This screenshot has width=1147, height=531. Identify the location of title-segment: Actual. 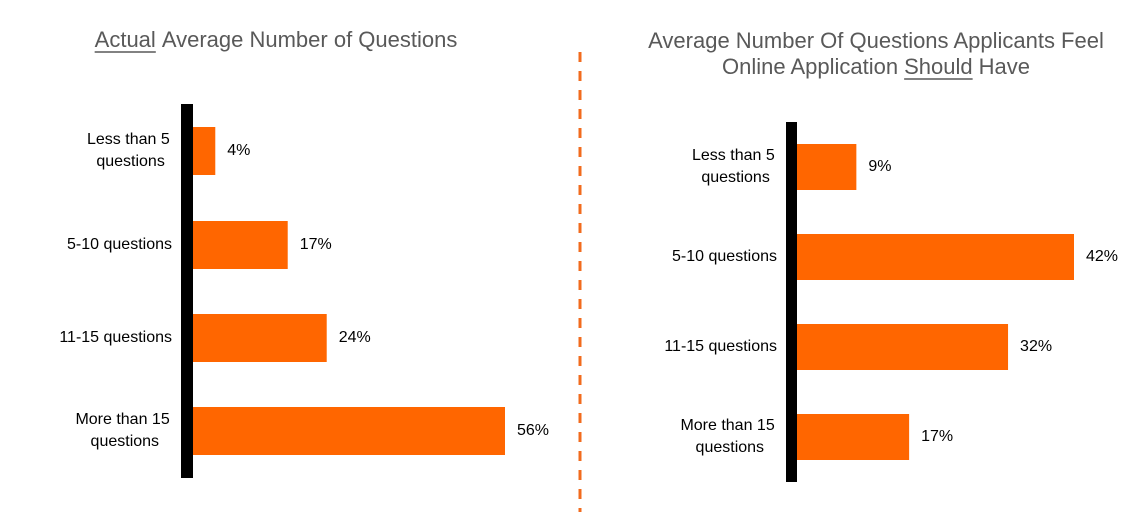
(125, 39).